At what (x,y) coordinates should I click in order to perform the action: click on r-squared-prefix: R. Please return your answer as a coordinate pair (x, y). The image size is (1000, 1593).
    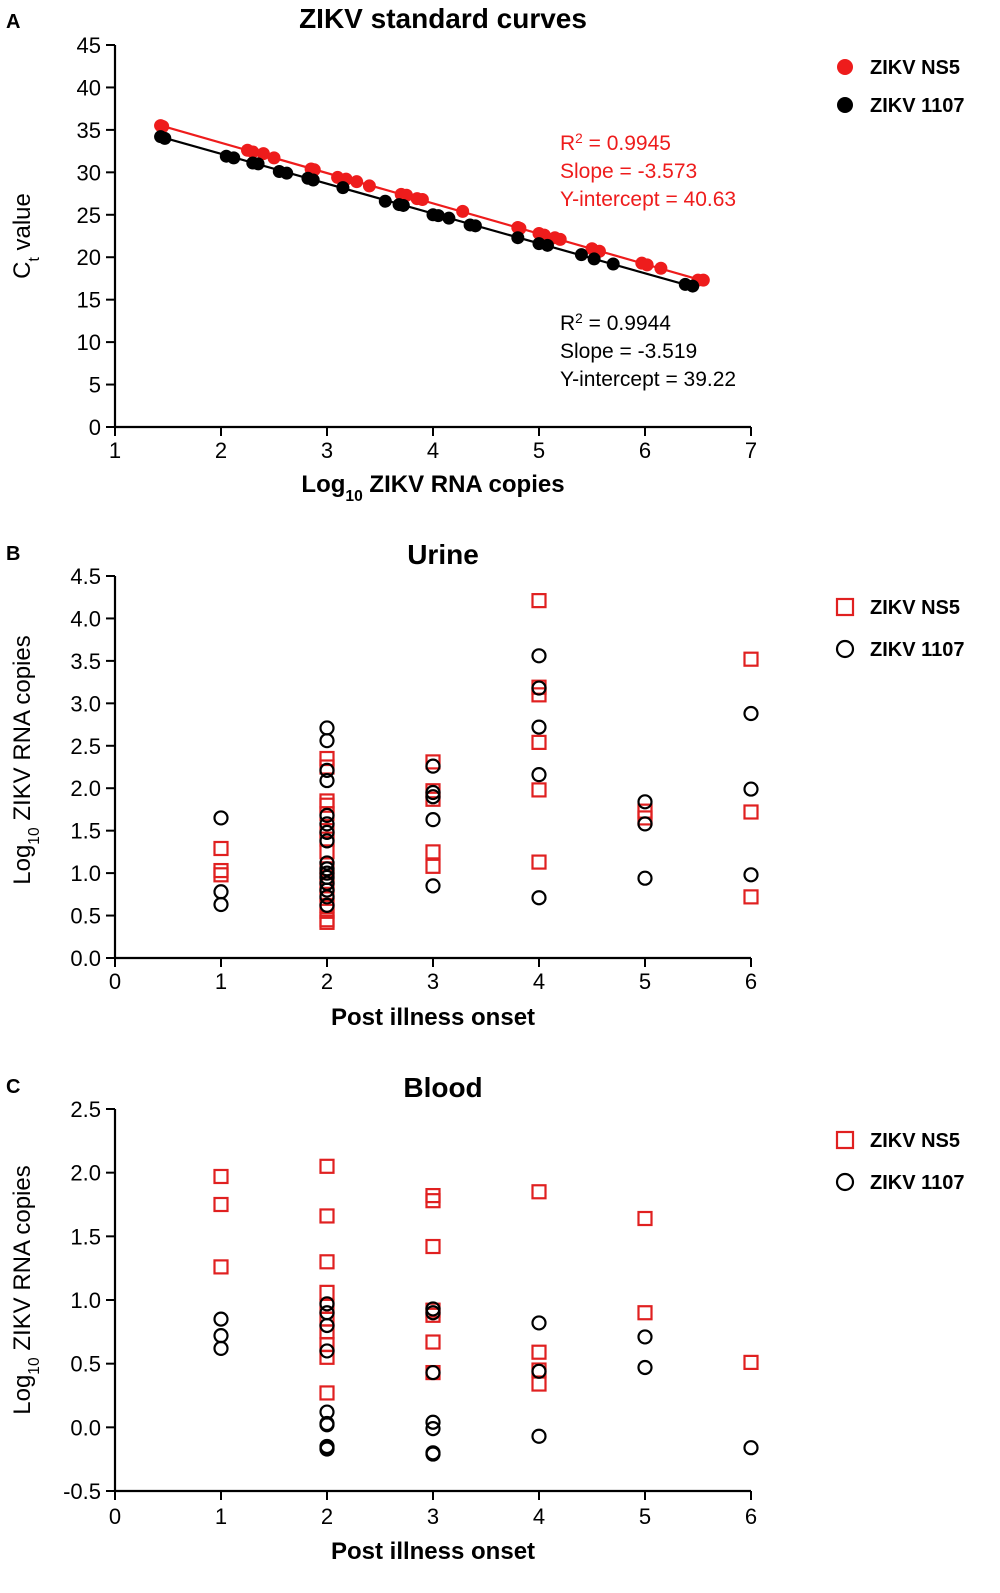
    Looking at the image, I should click on (567, 143).